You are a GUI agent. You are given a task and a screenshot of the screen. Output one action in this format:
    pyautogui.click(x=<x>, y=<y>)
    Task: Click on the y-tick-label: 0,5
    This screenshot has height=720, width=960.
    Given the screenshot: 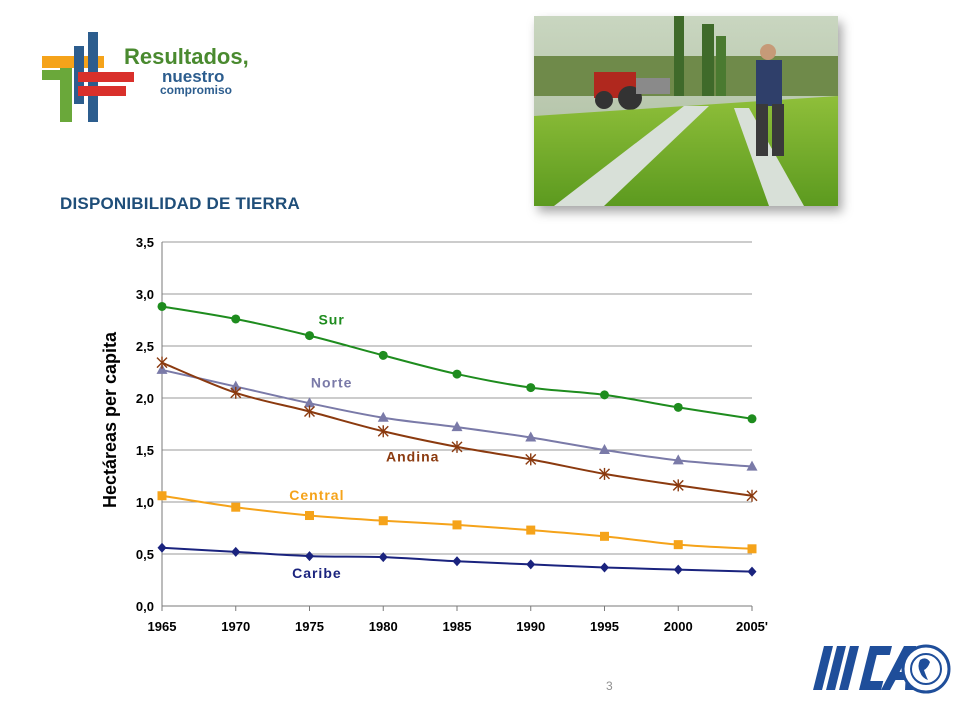 What is the action you would take?
    pyautogui.click(x=145, y=554)
    